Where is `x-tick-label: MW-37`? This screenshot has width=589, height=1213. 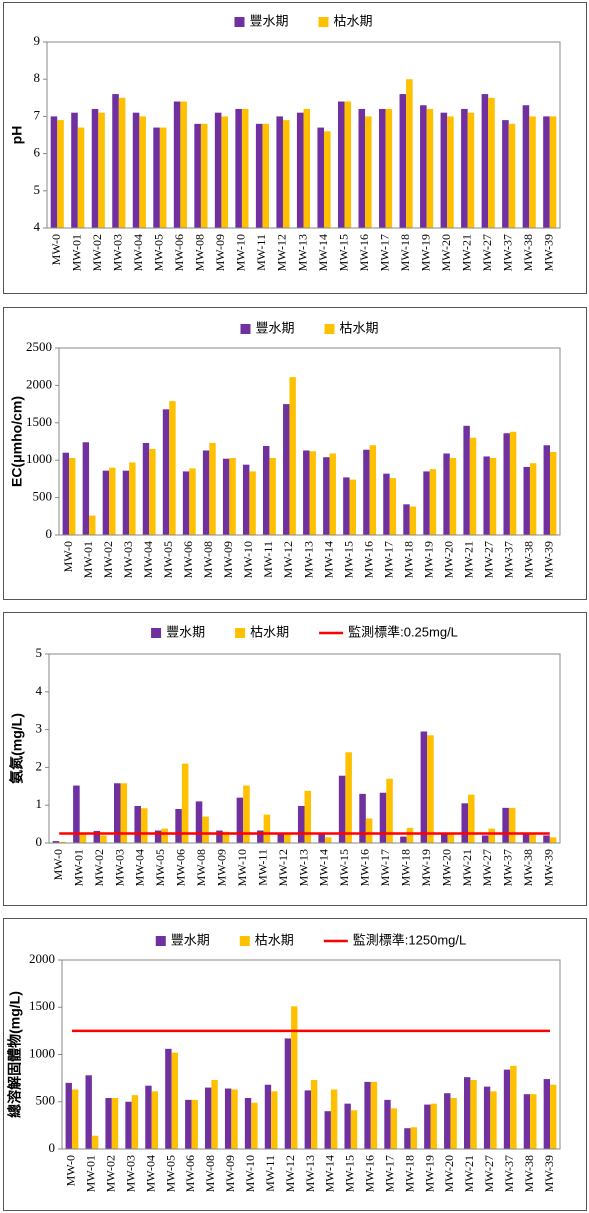 x-tick-label: MW-37 is located at coordinates (508, 867).